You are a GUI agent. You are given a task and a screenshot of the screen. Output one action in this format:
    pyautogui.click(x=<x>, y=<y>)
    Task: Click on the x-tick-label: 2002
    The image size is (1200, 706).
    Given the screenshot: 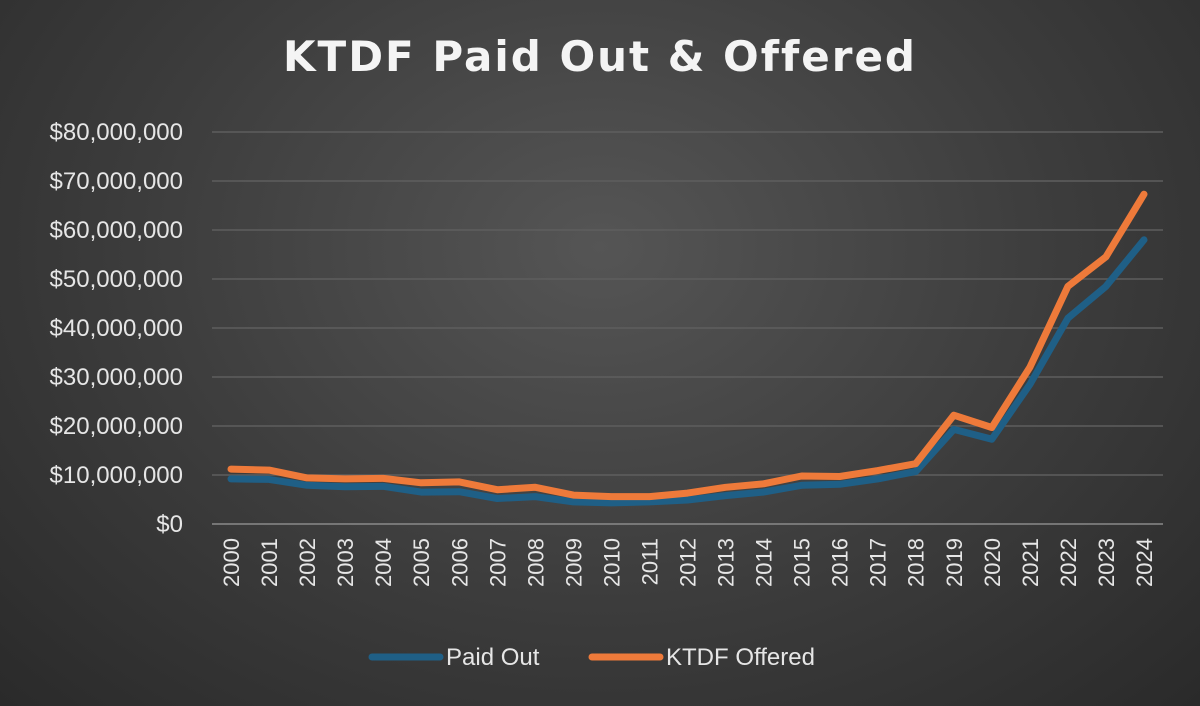 What is the action you would take?
    pyautogui.click(x=307, y=562)
    